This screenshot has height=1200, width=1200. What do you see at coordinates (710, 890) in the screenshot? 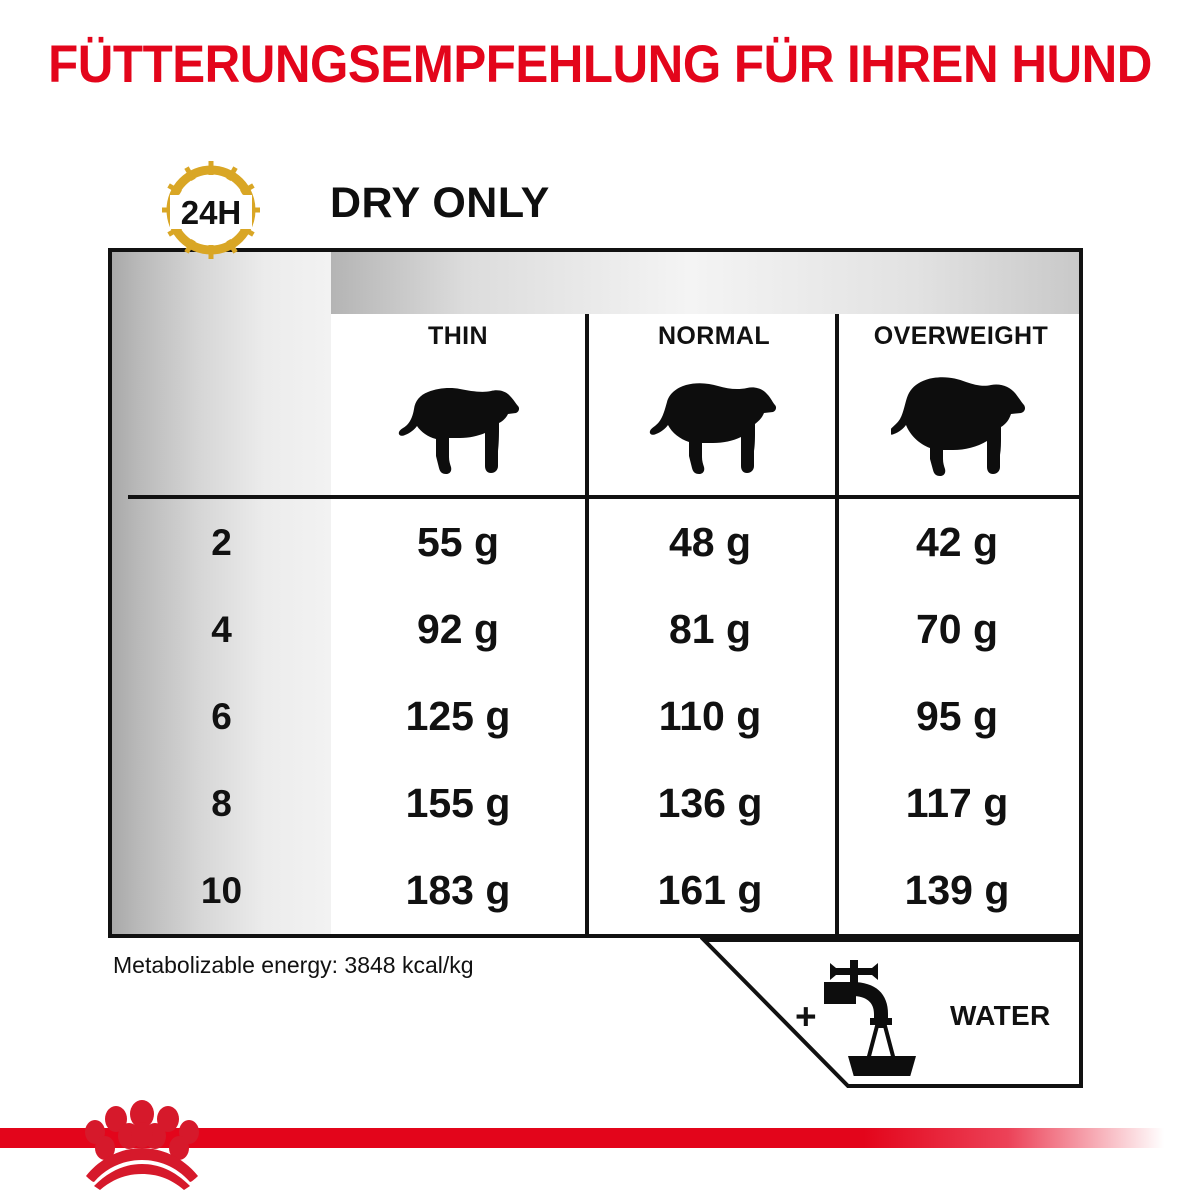
I see `cell-normal: 161 g` at bounding box center [710, 890].